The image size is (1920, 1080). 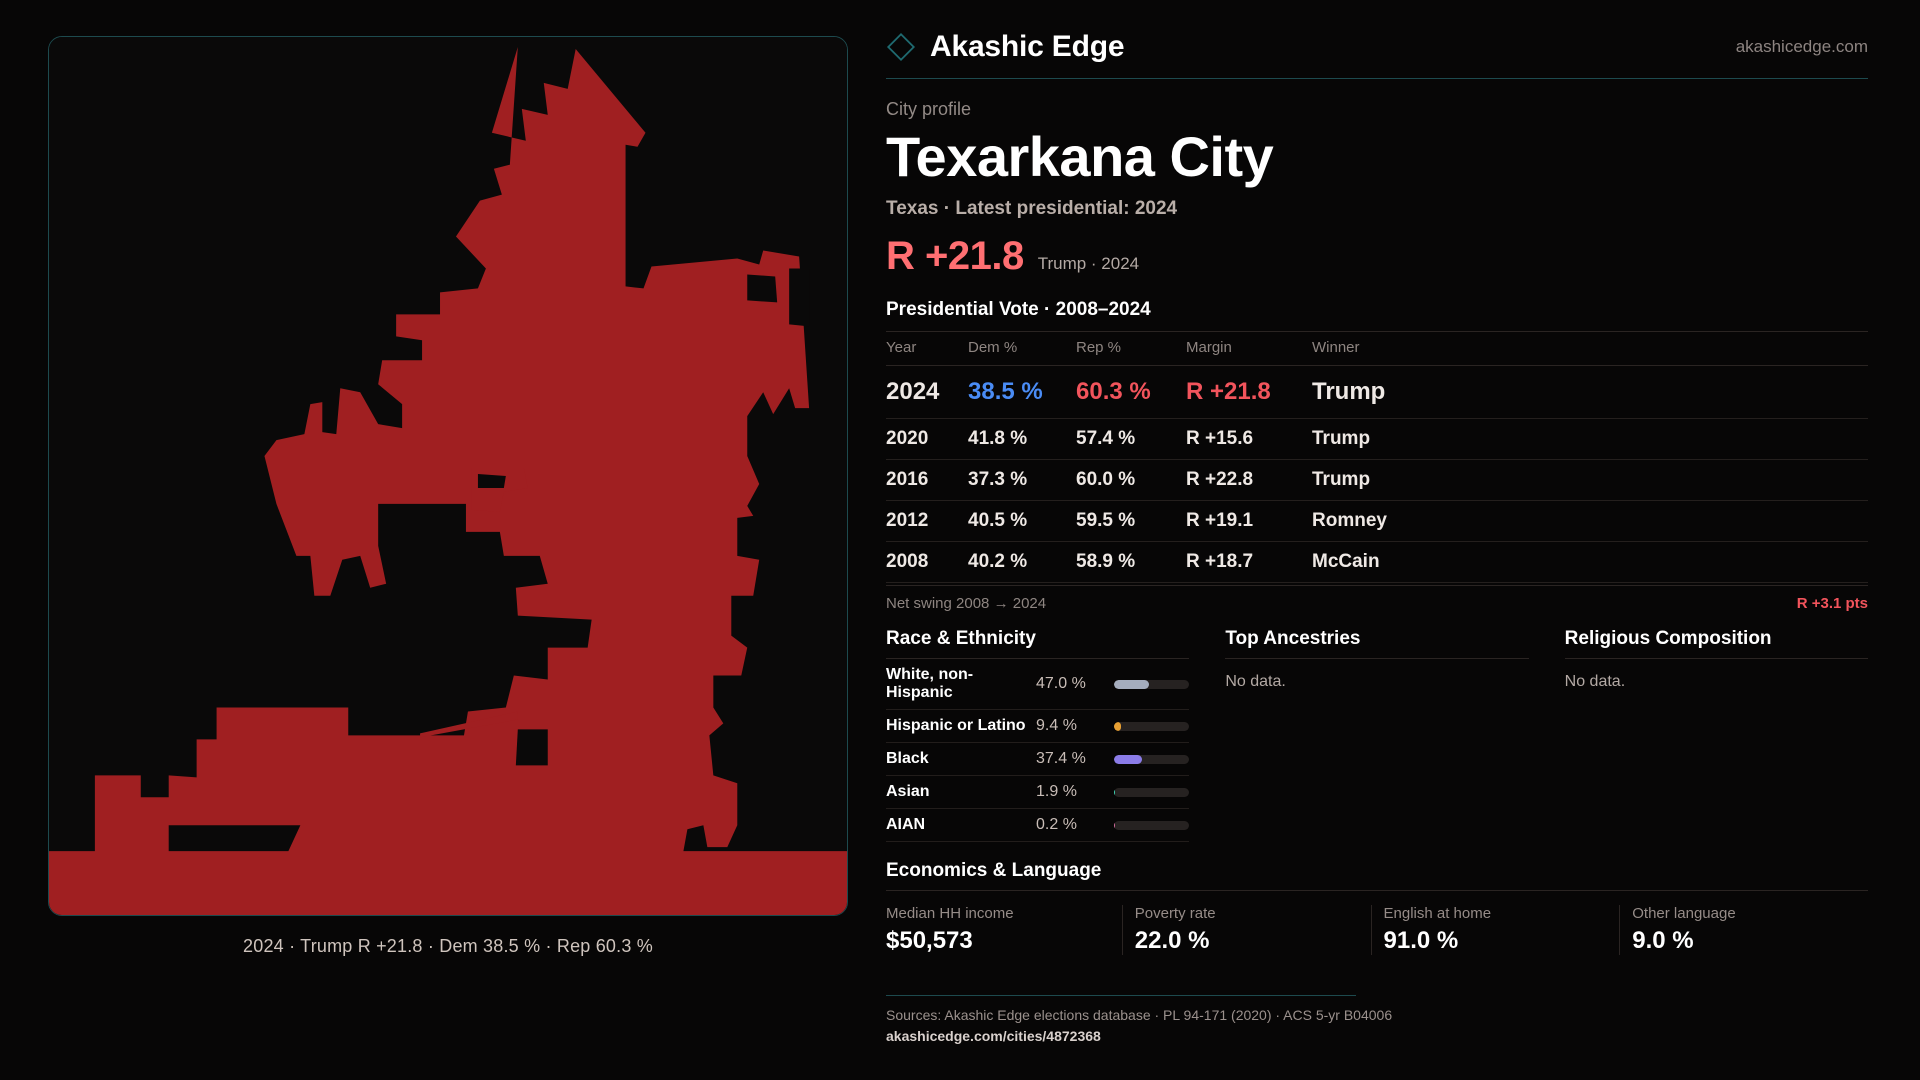 I want to click on net-swing-value: R +3.1 pts, so click(x=1832, y=604).